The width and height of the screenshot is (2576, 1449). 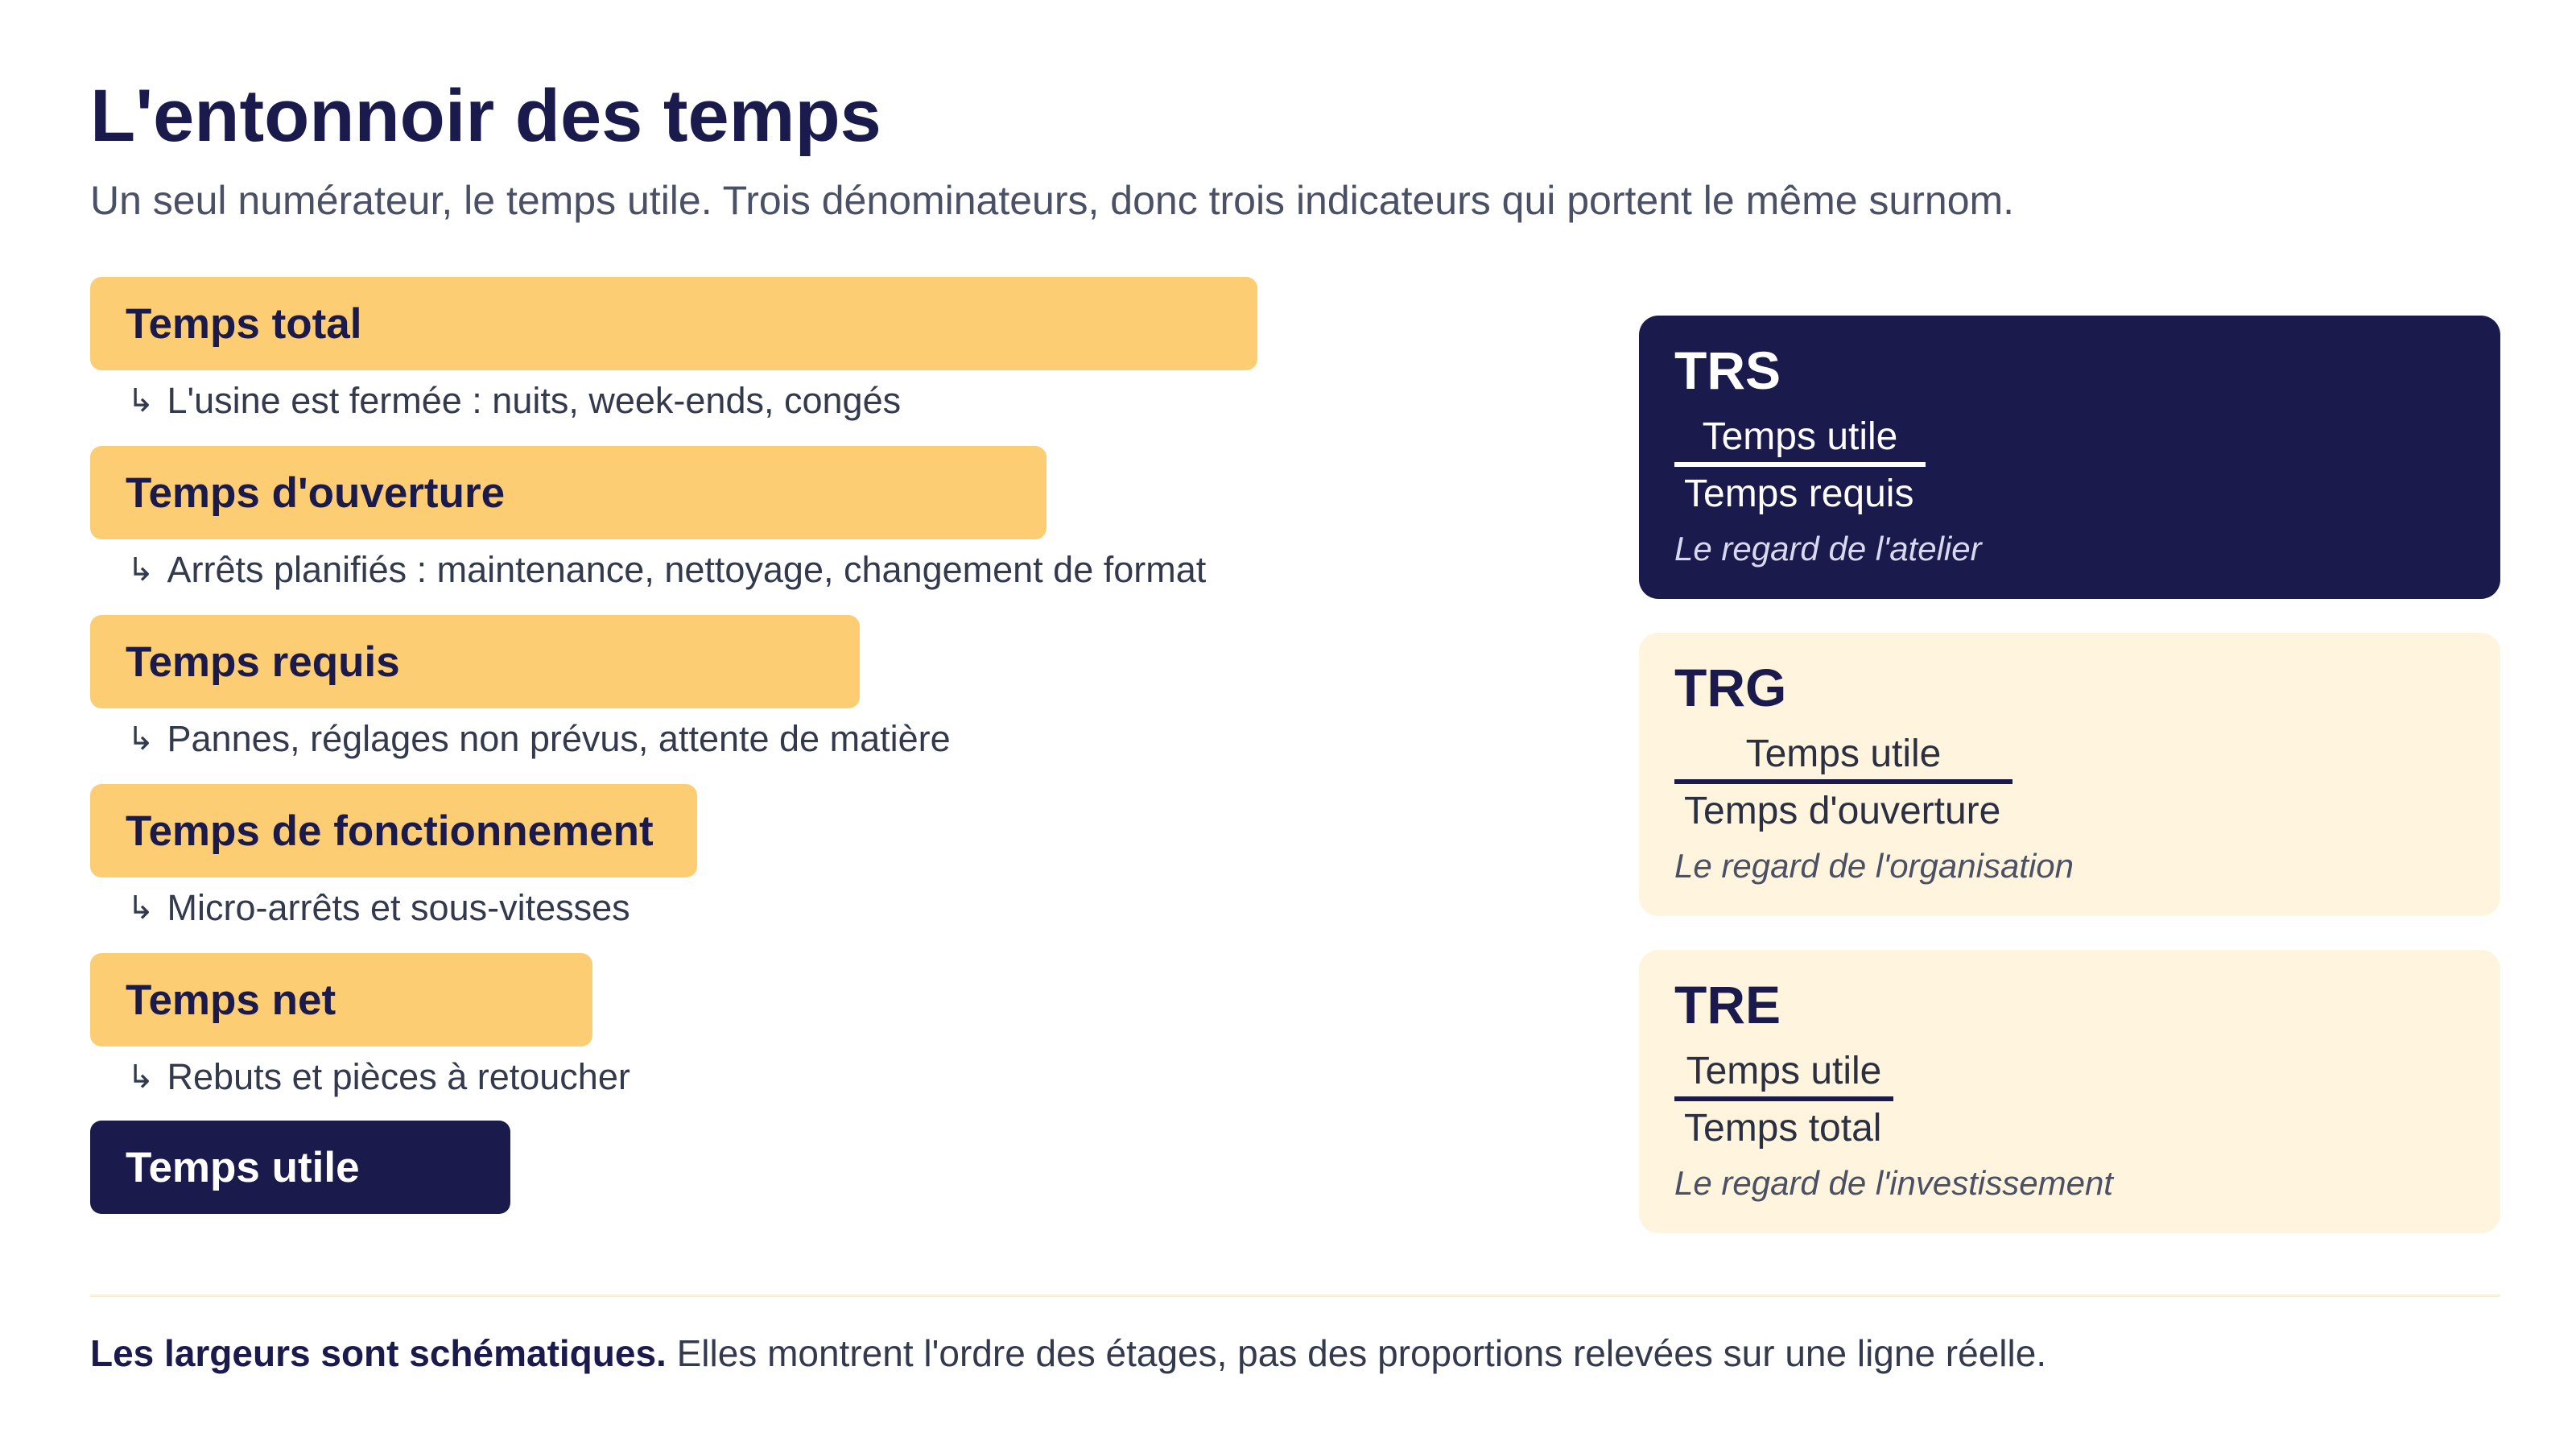 I want to click on footer-divider, so click(x=1295, y=1295).